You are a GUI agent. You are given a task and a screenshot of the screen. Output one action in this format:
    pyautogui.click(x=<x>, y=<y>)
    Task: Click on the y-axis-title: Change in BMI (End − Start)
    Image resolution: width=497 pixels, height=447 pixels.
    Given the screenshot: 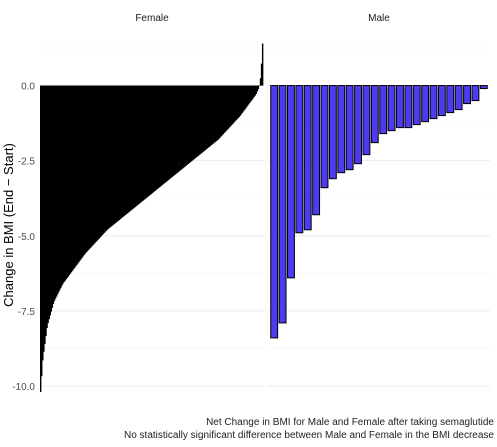 What is the action you would take?
    pyautogui.click(x=8, y=225)
    